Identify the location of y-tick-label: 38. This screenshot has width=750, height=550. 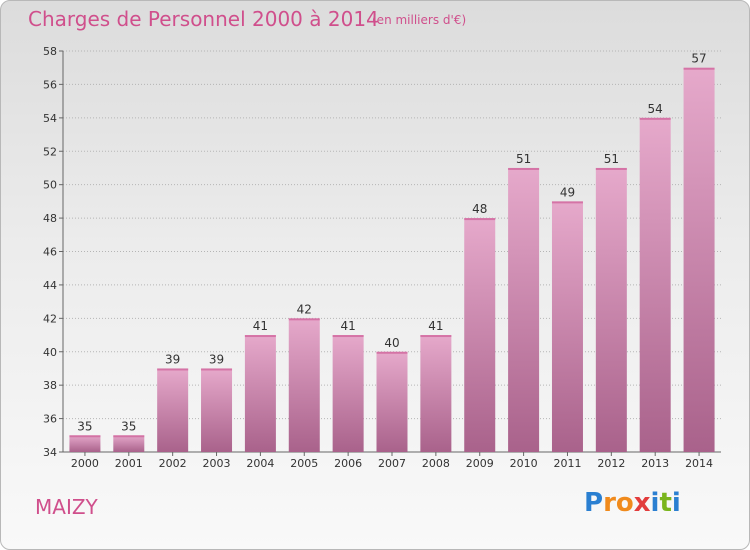
(50, 385).